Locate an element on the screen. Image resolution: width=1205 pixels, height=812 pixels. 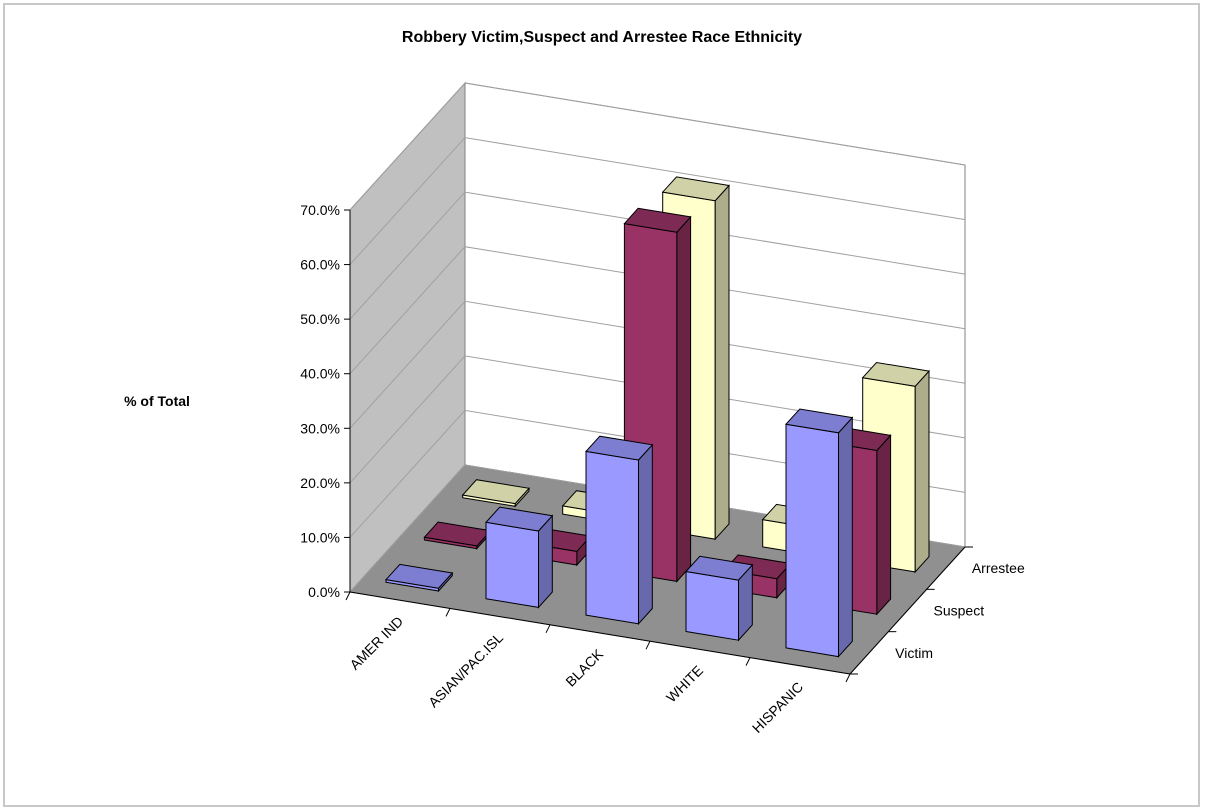
depth-label: Victim is located at coordinates (914, 653).